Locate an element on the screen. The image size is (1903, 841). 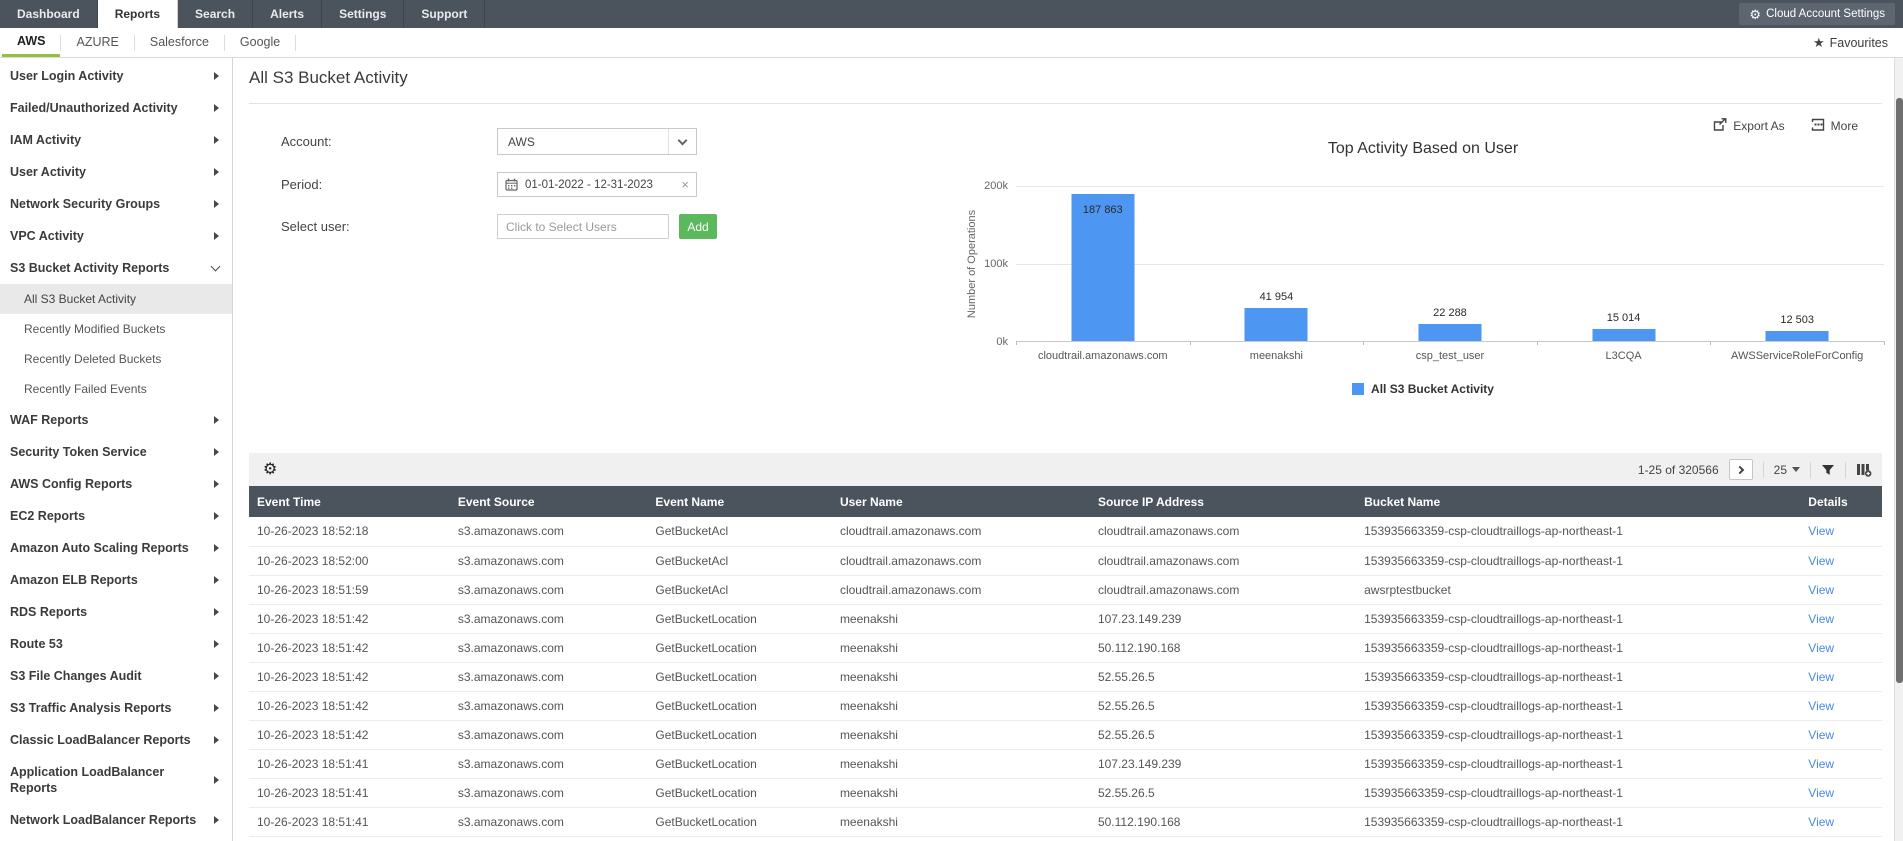
subnav-tab-salesforce: Salesforce is located at coordinates (179, 42).